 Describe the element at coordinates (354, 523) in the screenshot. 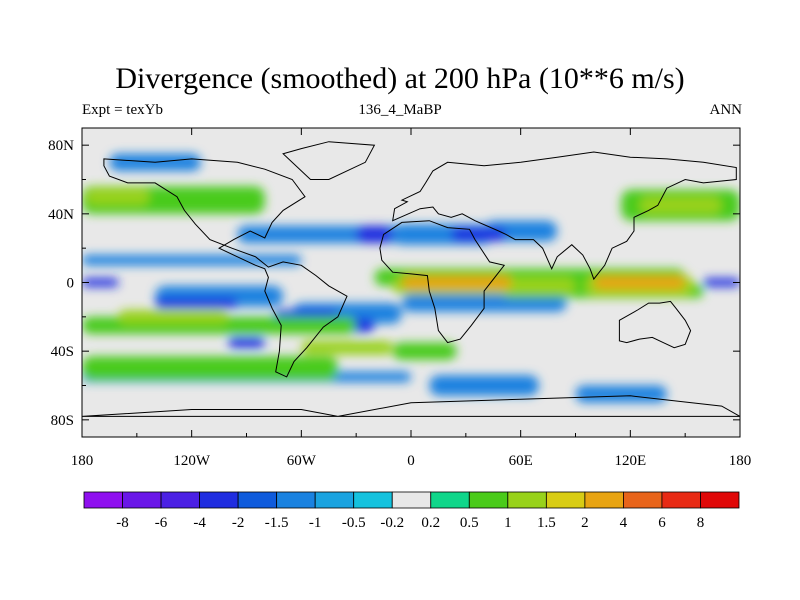

I see `colorbar-label: -0.5` at that location.